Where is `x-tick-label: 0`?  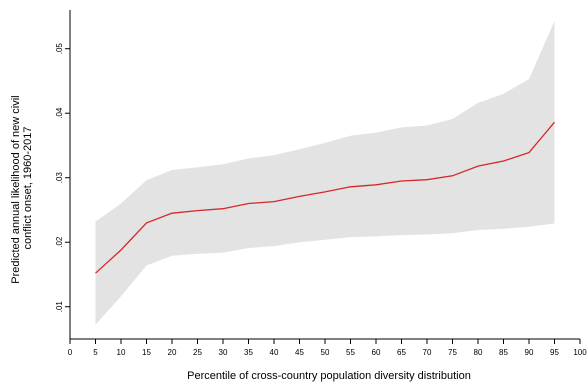
x-tick-label: 0 is located at coordinates (70, 352).